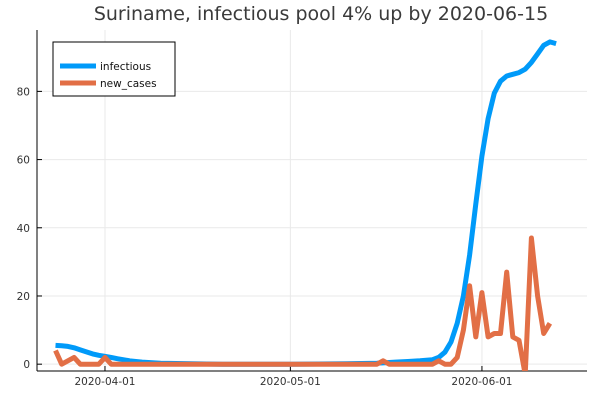 The image size is (600, 400). Describe the element at coordinates (128, 84) in the screenshot. I see `legend-label-new-cases: new_cases` at that location.